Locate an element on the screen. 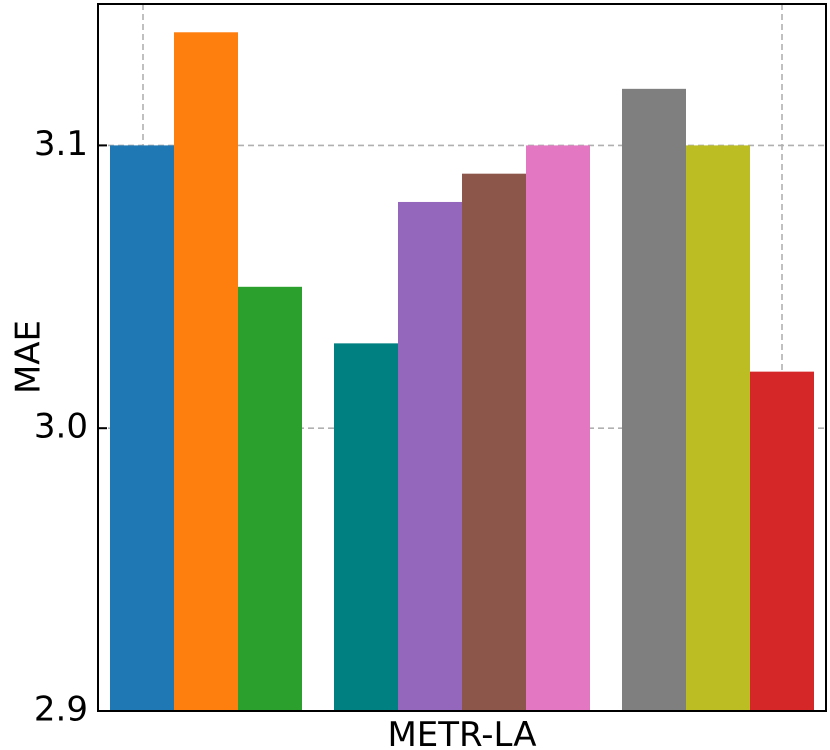 Image resolution: width=830 pixels, height=750 pixels. y-tick-label-2: 3.1 is located at coordinates (61, 144).